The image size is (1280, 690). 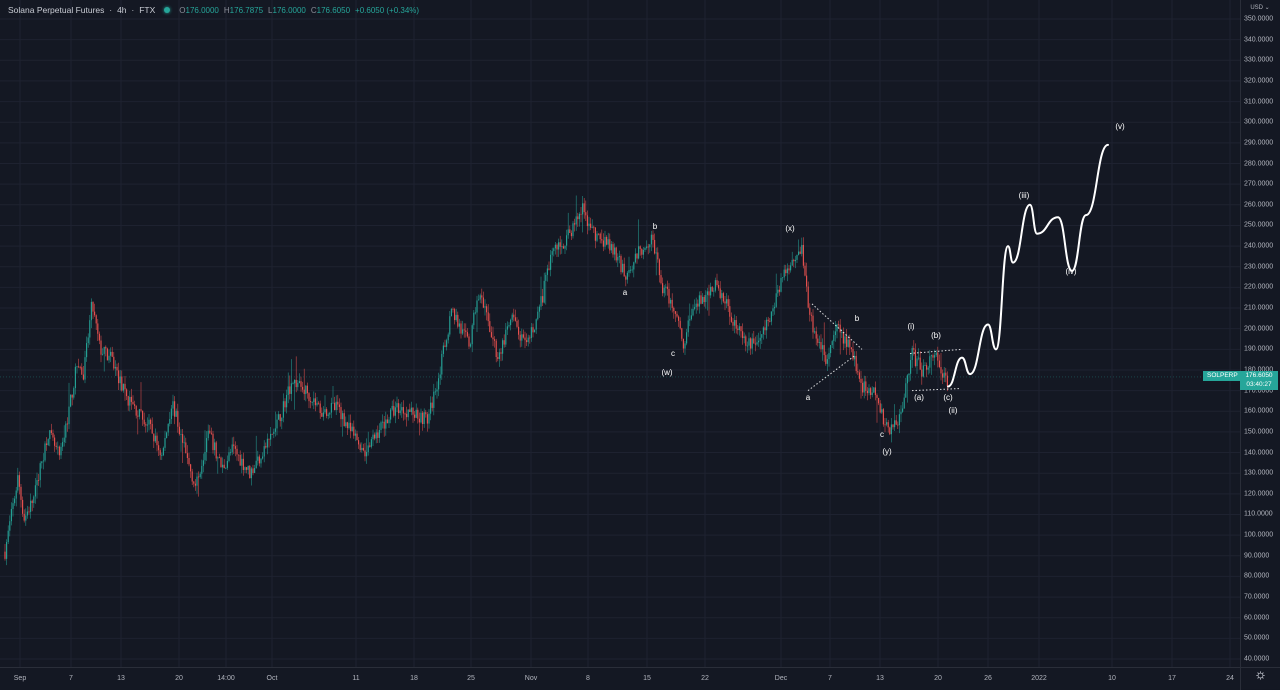 I want to click on exchange-label: FTX, so click(x=147, y=10).